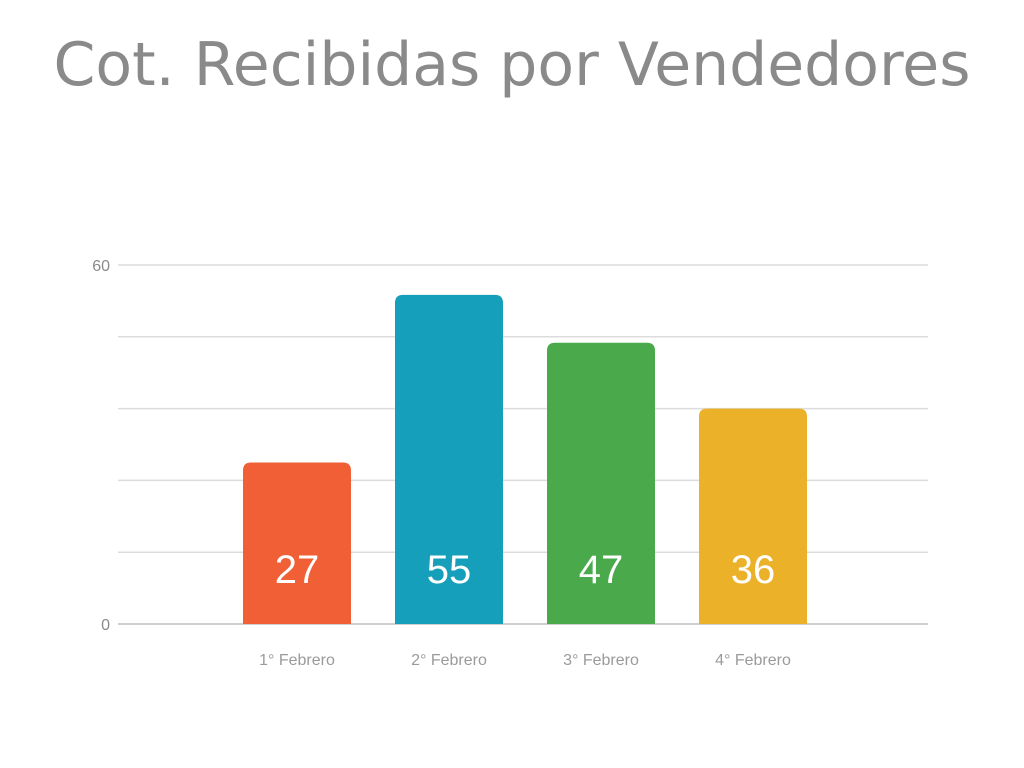  I want to click on y-tick-label-60: 60, so click(101, 266).